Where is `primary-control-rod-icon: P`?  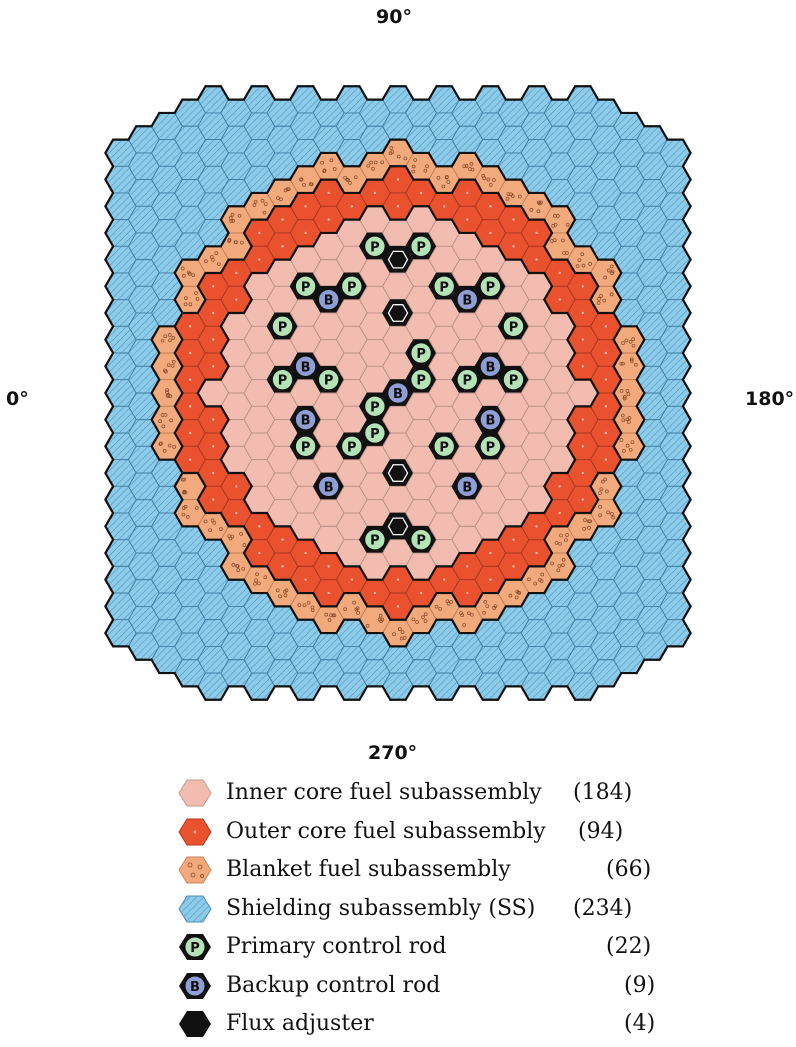
primary-control-rod-icon: P is located at coordinates (195, 947).